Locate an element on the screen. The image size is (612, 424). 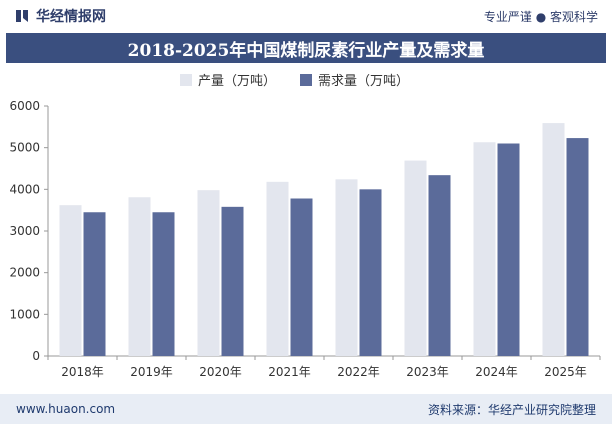
chart-title: 2018-2025年中国煤制尿素行业产量及需求量 is located at coordinates (306, 48).